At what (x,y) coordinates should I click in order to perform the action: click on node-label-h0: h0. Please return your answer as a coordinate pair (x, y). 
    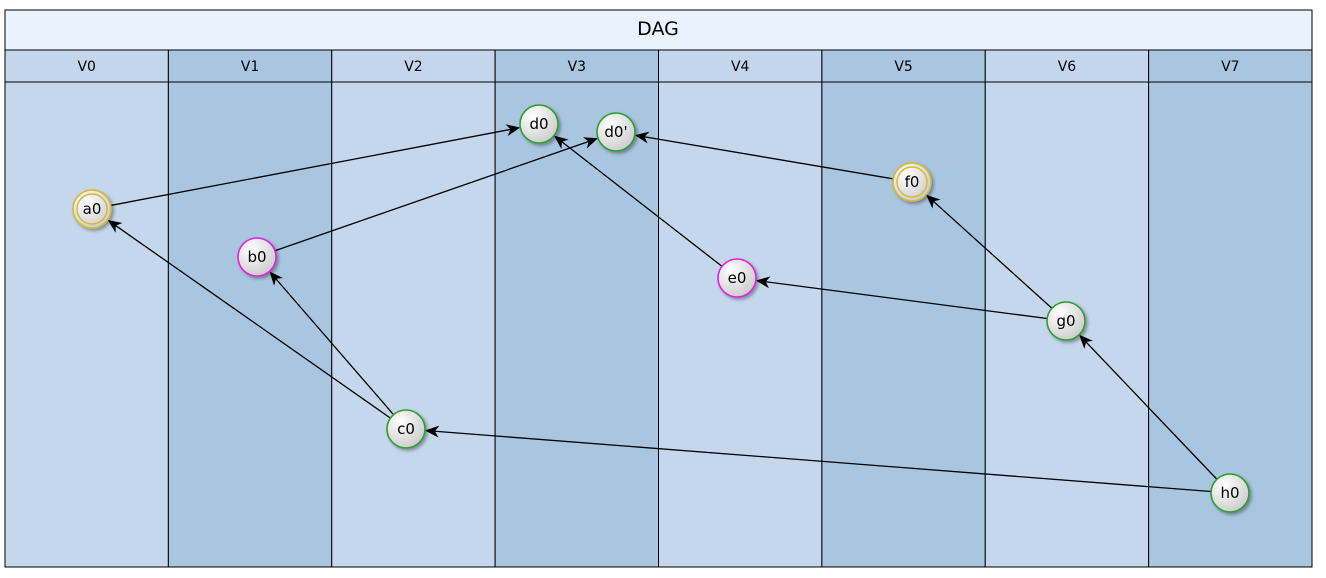
    Looking at the image, I should click on (1229, 493).